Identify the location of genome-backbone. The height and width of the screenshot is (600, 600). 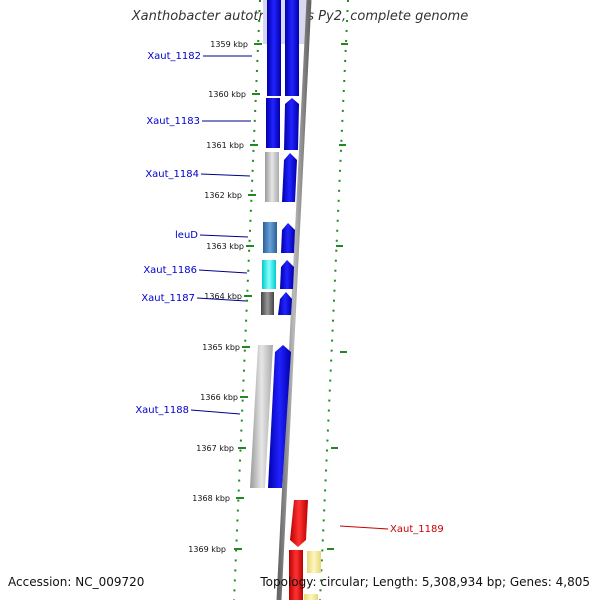
(294, 300).